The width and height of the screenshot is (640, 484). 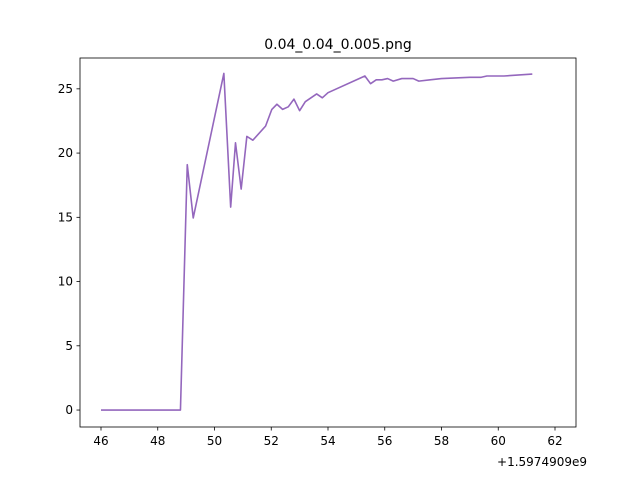 What do you see at coordinates (441, 441) in the screenshot?
I see `x-tick-label: 58` at bounding box center [441, 441].